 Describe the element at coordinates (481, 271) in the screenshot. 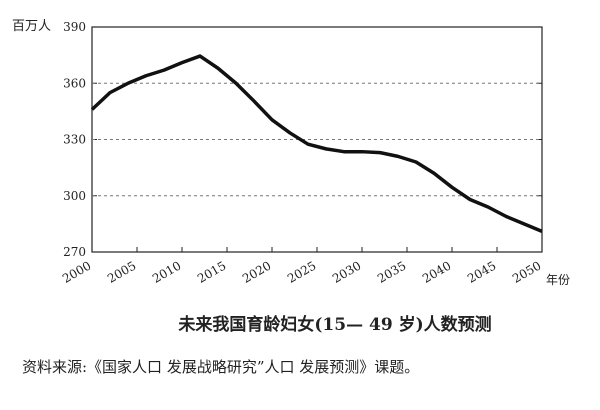

I see `x-tick-label: 2045` at that location.